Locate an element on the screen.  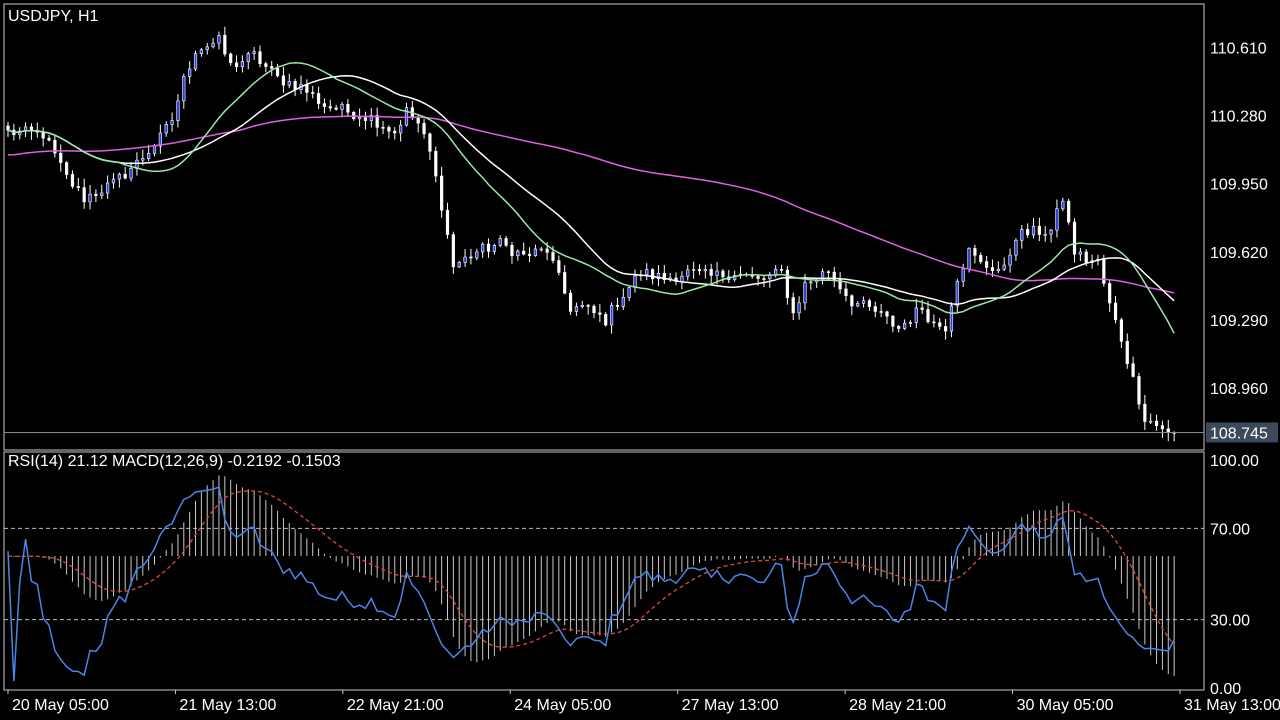
current-price-tag: 108.745 is located at coordinates (1242, 432).